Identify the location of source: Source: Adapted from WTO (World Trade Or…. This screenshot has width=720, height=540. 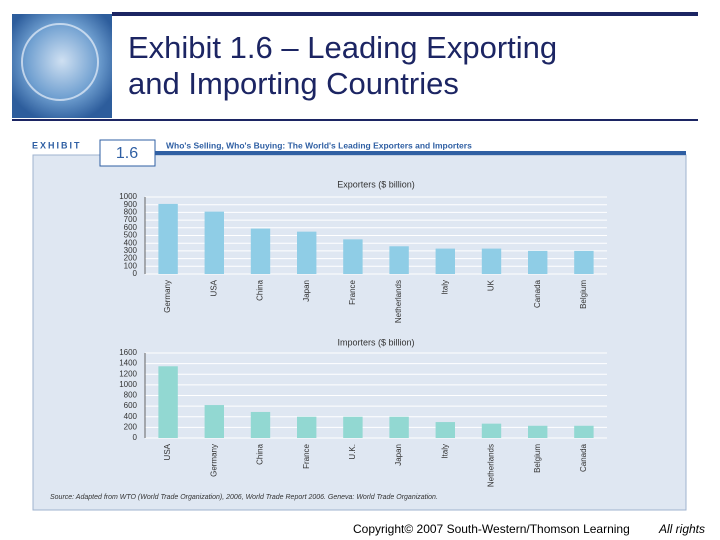
(244, 497).